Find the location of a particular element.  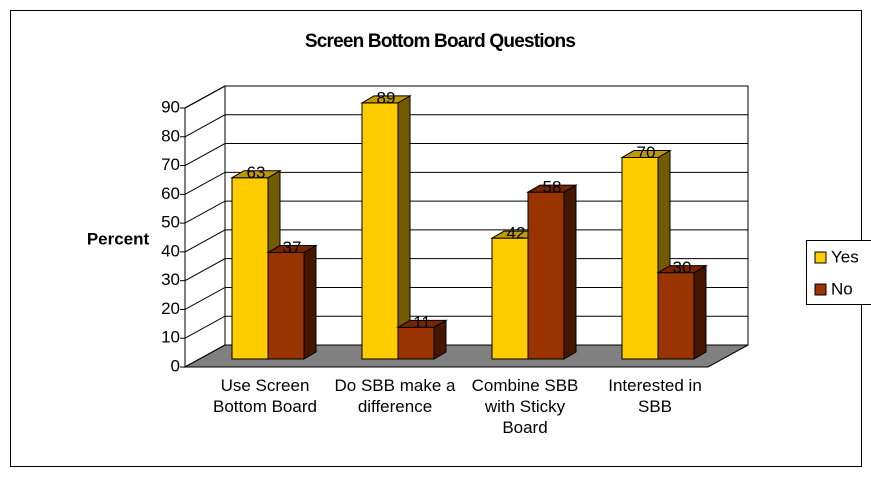

value-label: 37 is located at coordinates (292, 247).